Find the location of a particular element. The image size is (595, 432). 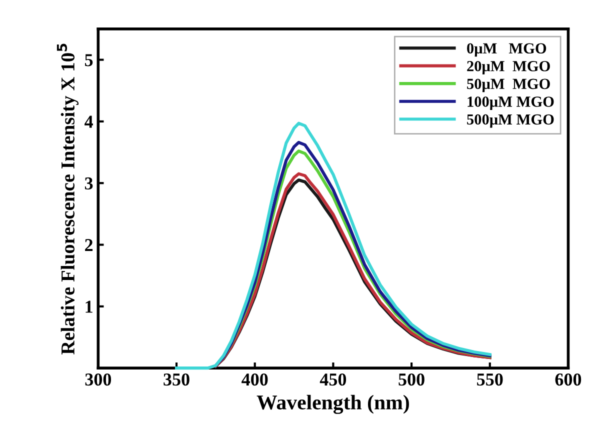

x-tick-label: 550 is located at coordinates (490, 379).